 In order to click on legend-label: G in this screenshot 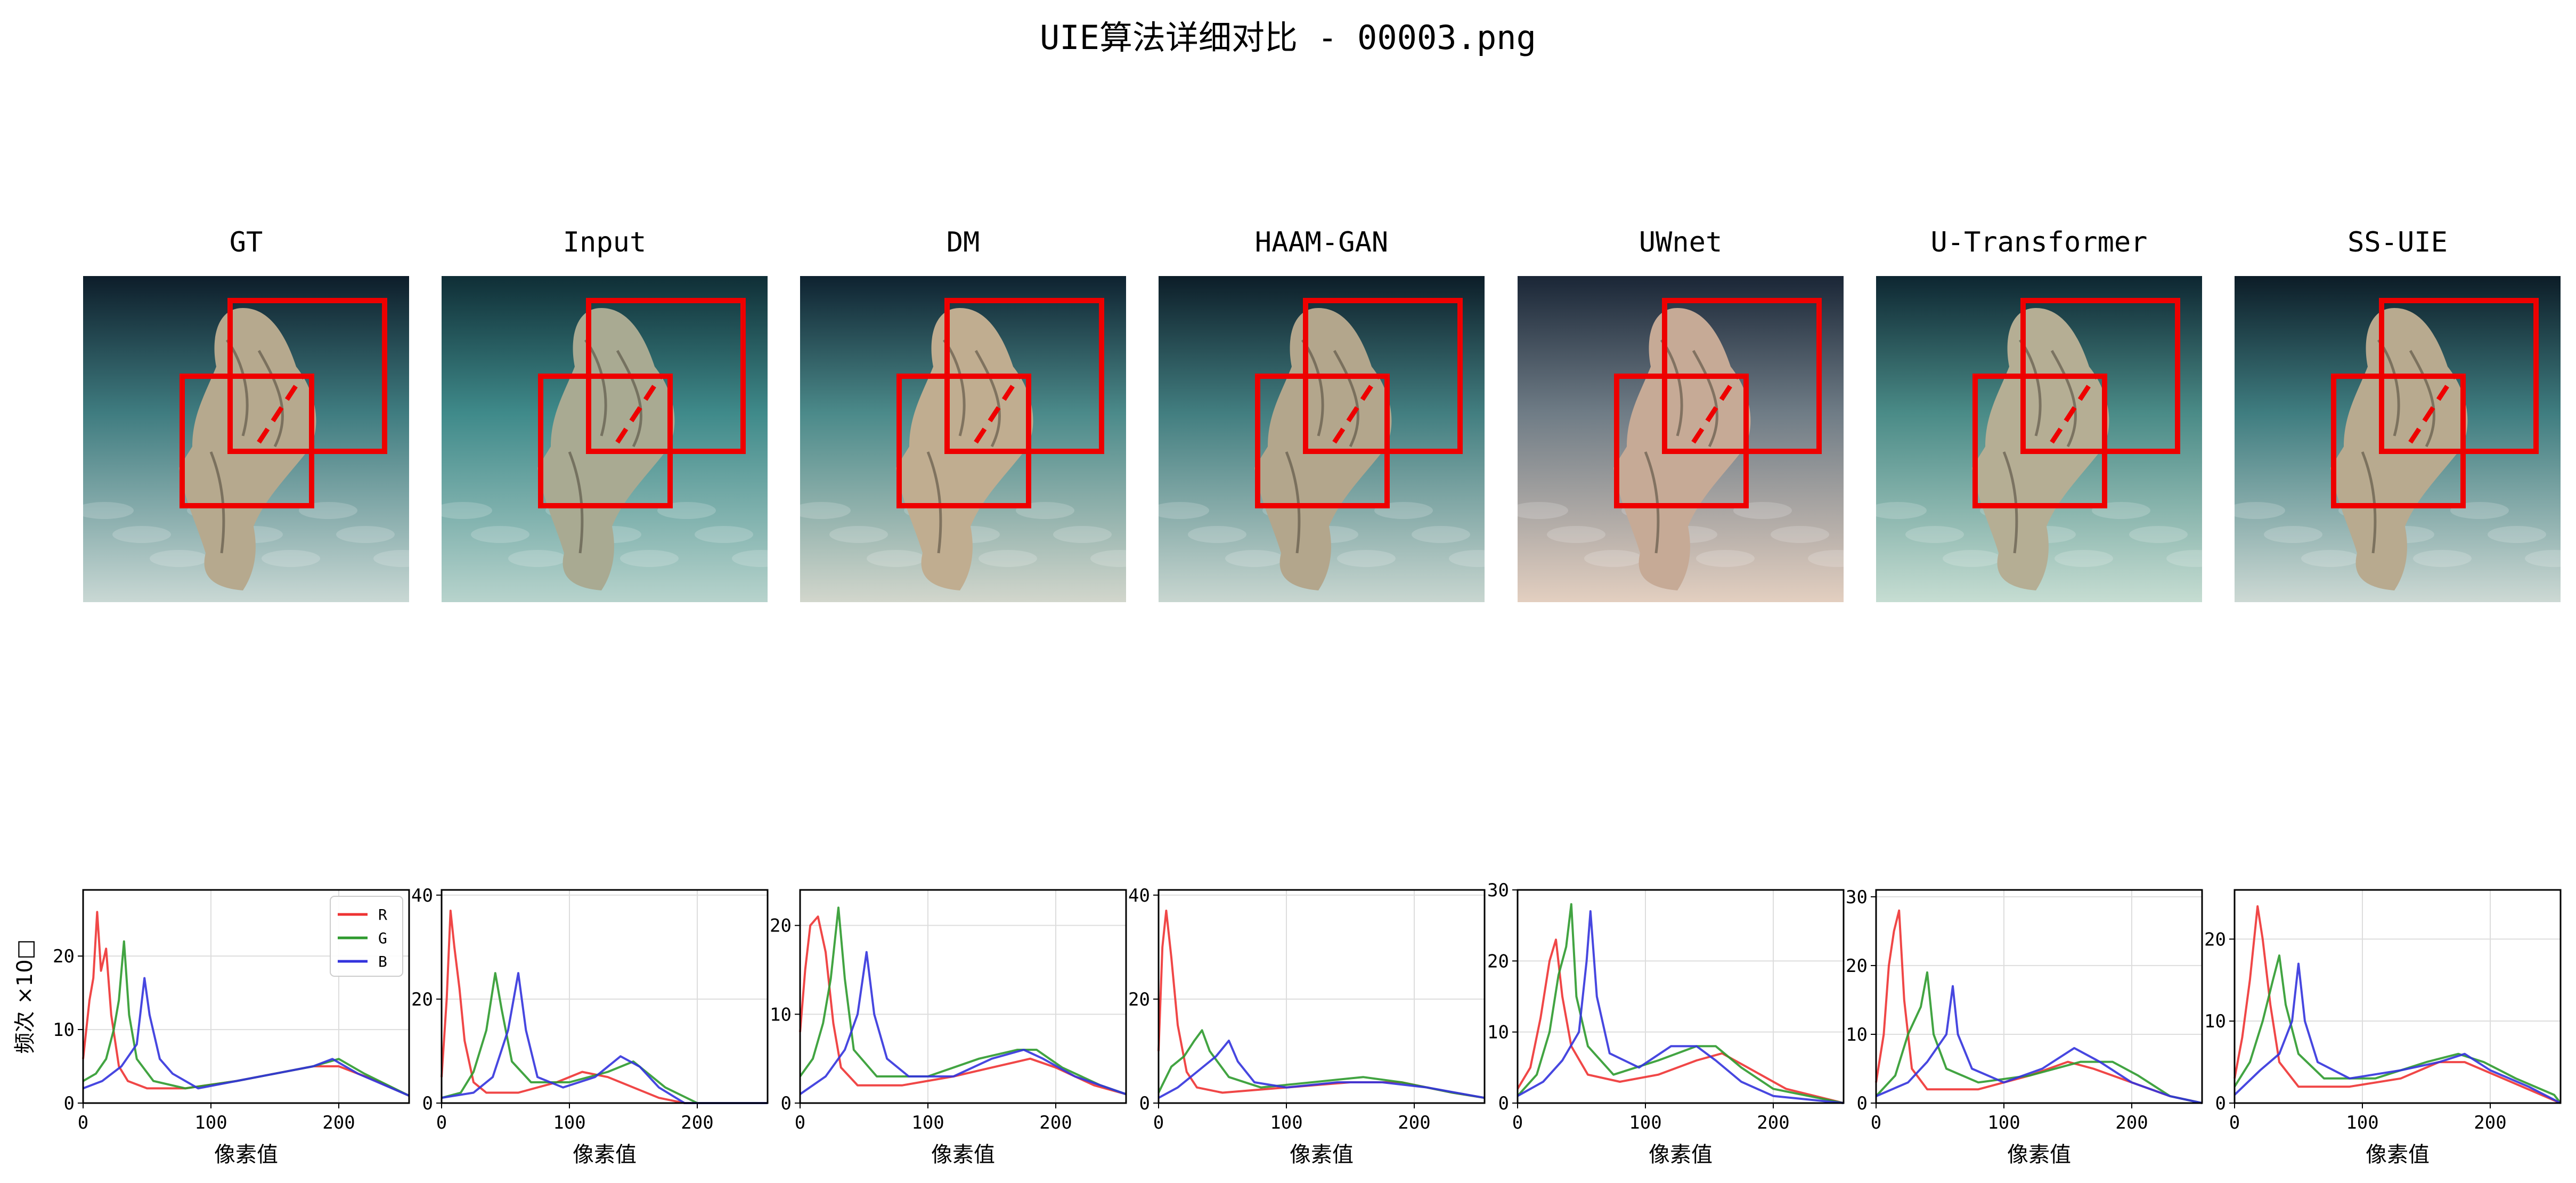, I will do `click(382, 938)`.